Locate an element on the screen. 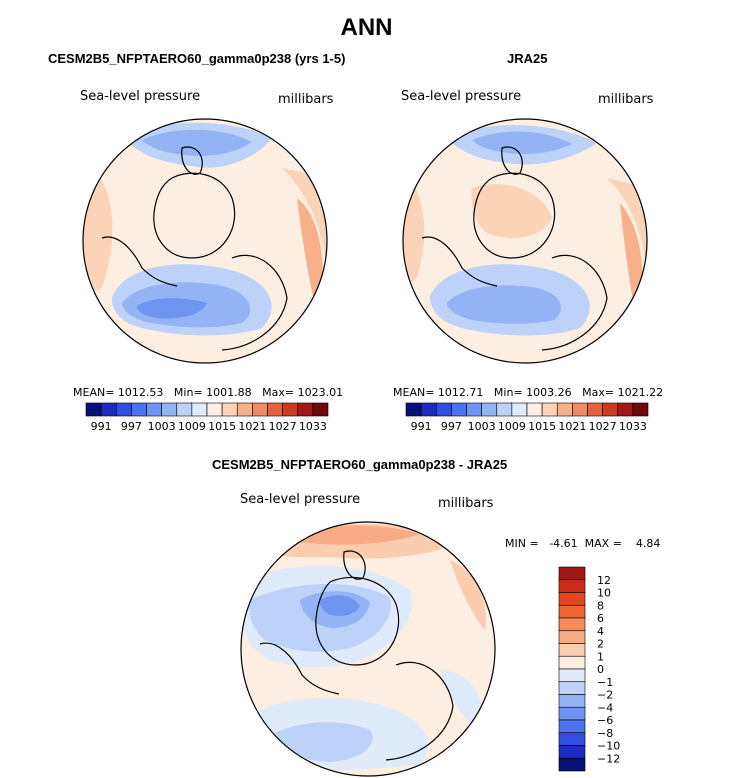  panel-3-colorbar-tick-label: −6 is located at coordinates (605, 720).